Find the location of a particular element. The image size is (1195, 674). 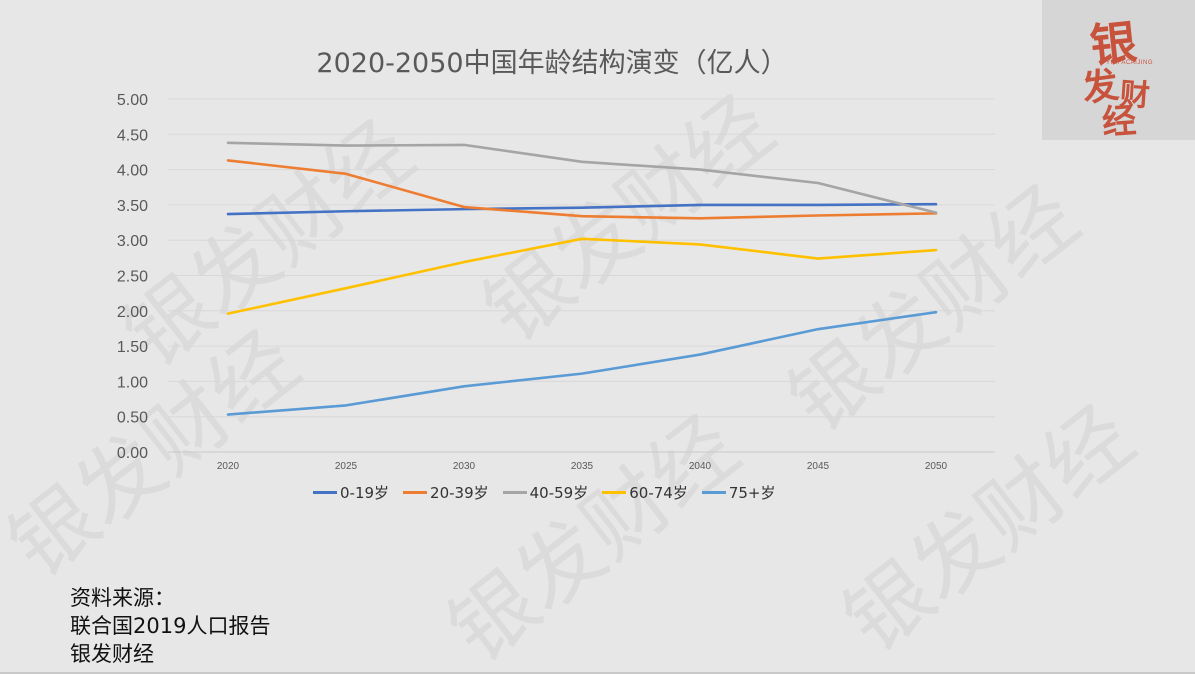

legend-item: 75+岁 is located at coordinates (738, 492).